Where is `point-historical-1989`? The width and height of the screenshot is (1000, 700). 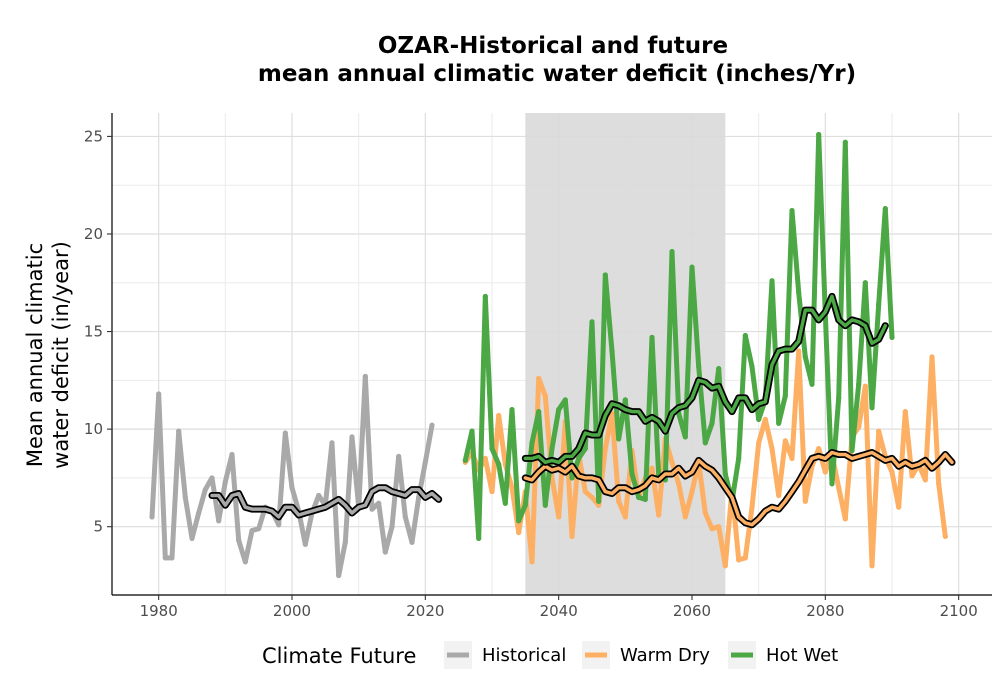
point-historical-1989 is located at coordinates (219, 521).